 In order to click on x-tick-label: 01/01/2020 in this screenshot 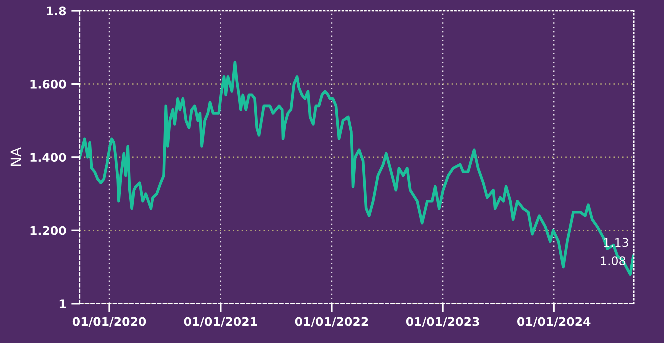, I will do `click(109, 322)`.